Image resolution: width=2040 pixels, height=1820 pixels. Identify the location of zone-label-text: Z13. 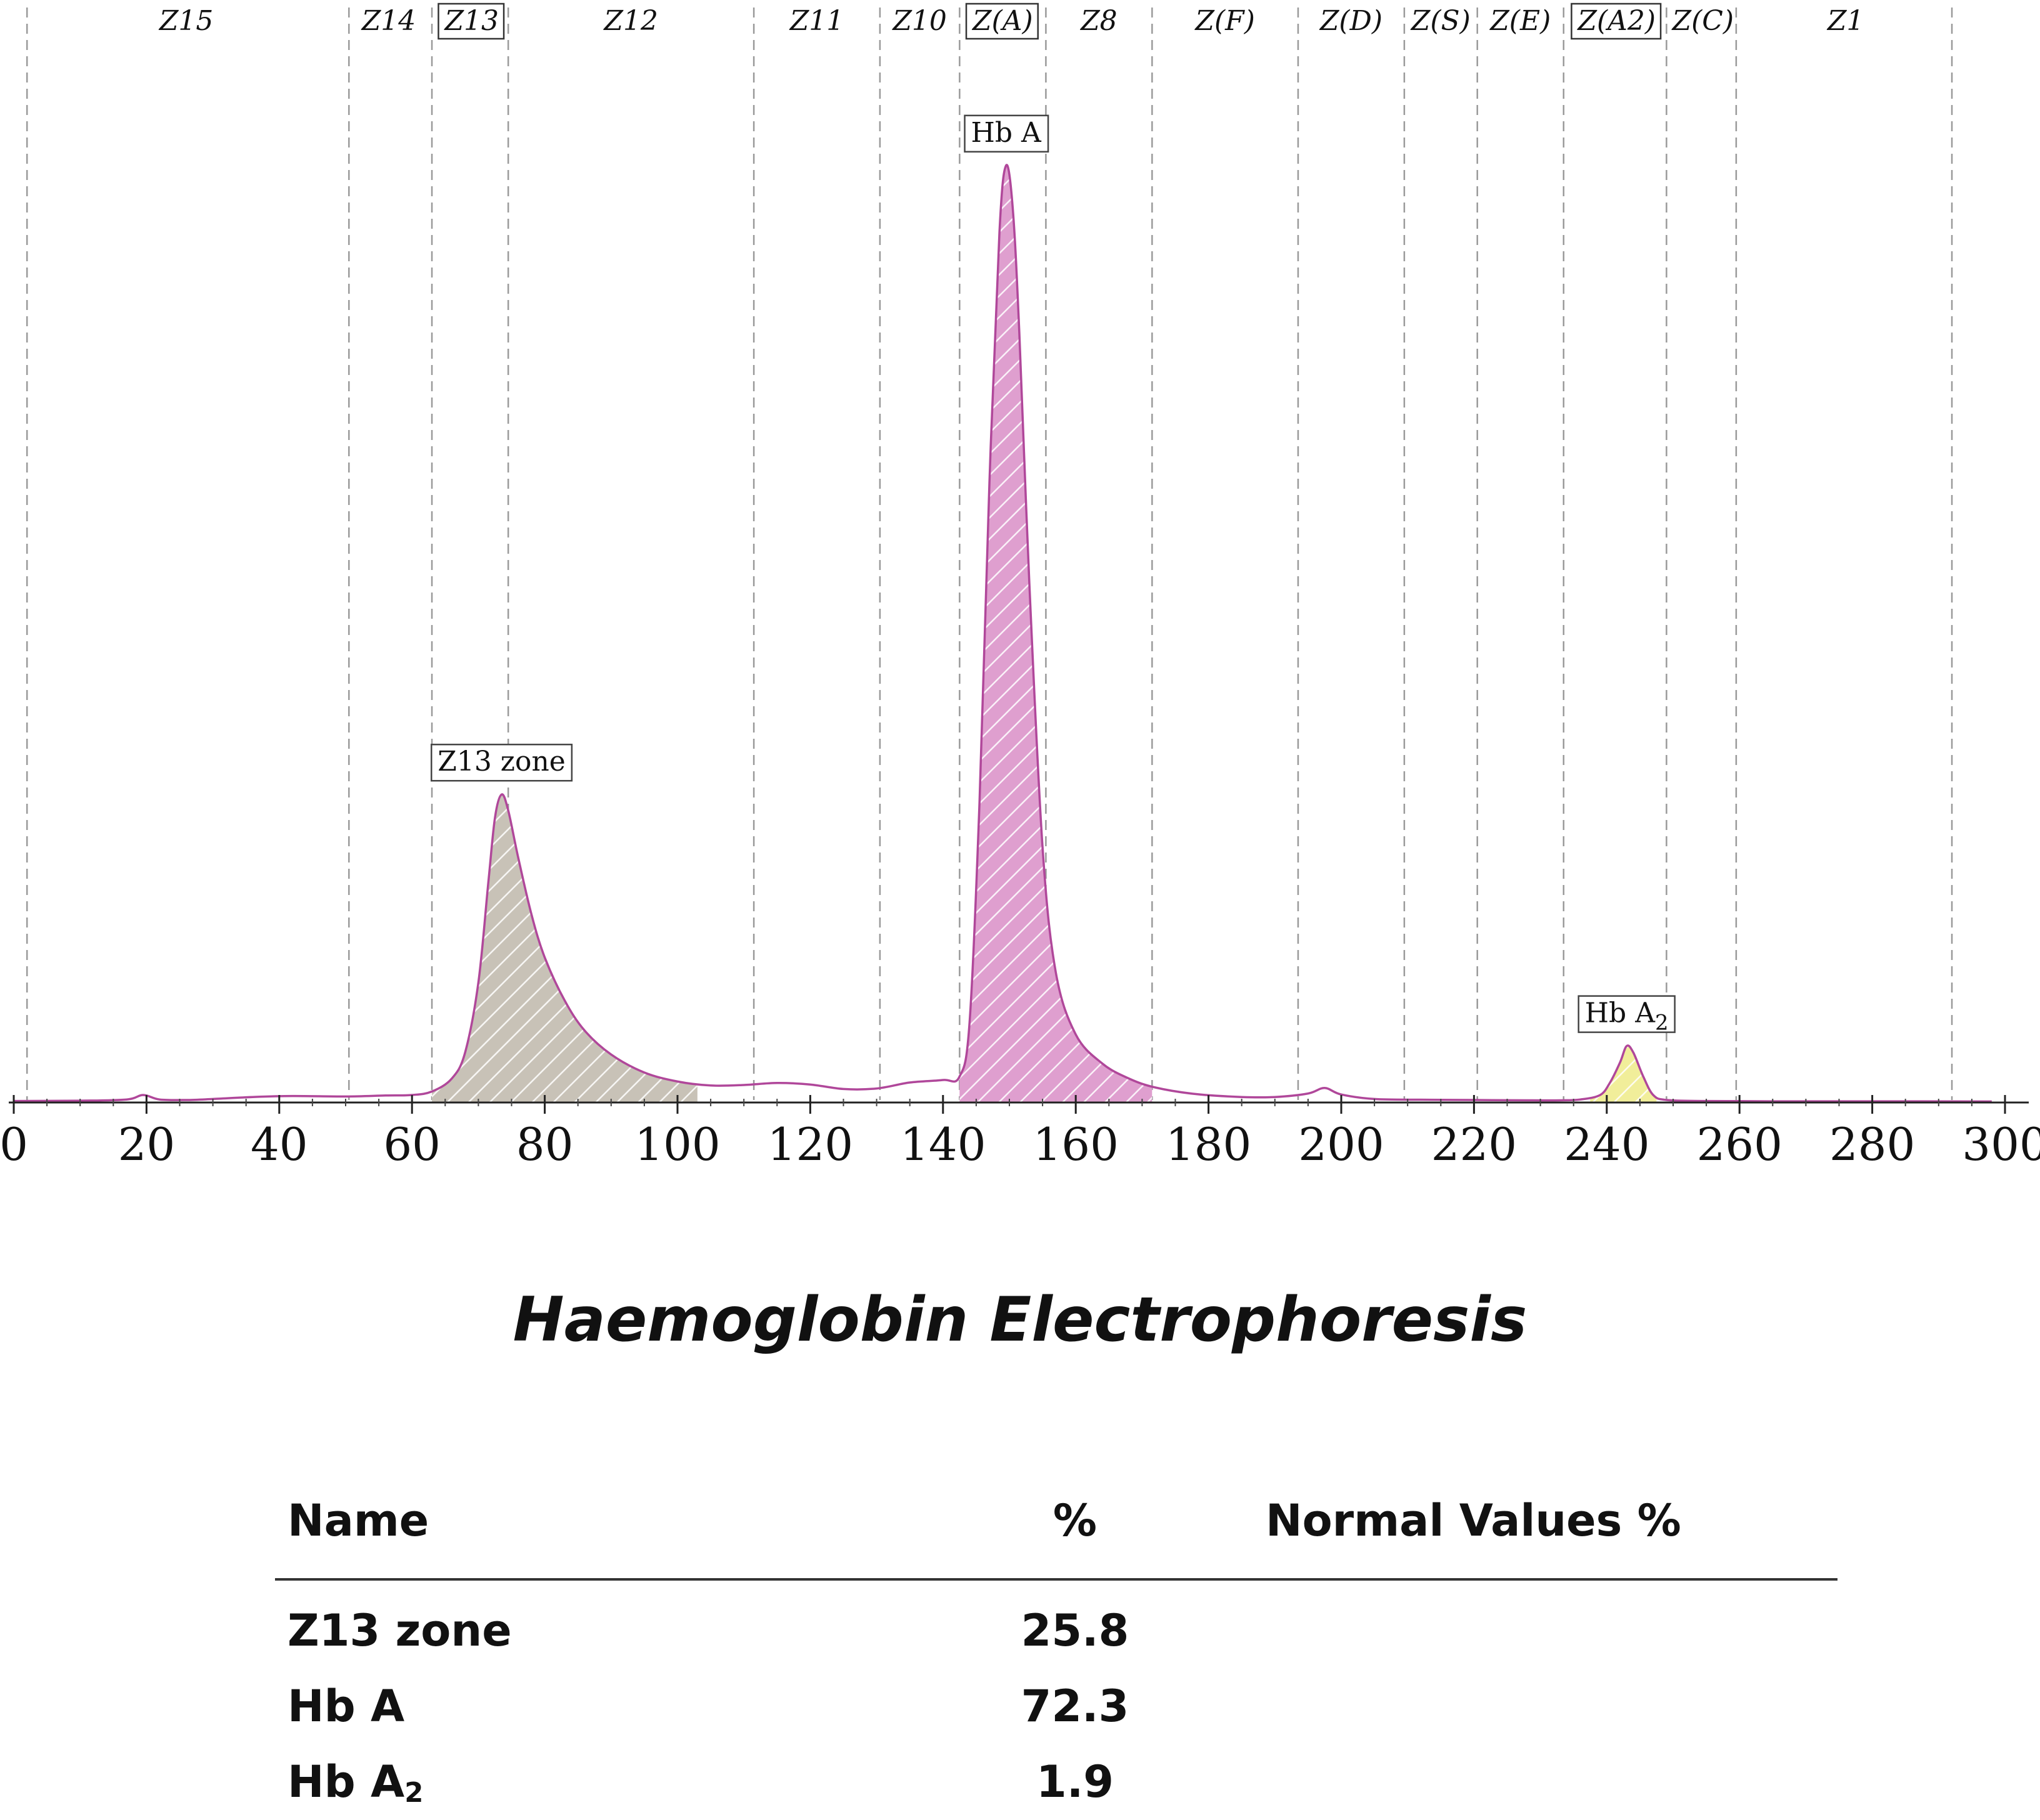
(471, 21).